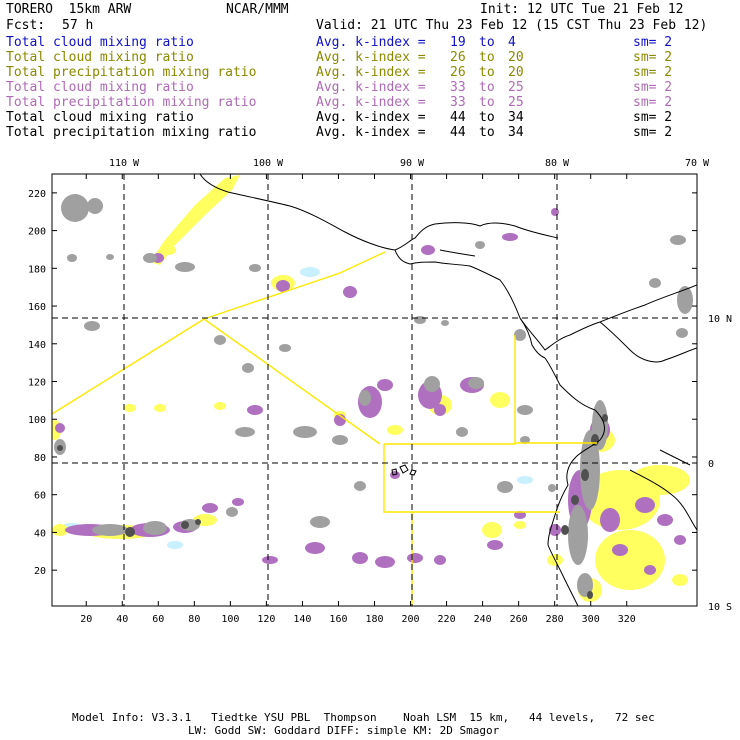 The height and width of the screenshot is (740, 740). Describe the element at coordinates (37, 232) in the screenshot. I see `y-tick-label: 200` at that location.